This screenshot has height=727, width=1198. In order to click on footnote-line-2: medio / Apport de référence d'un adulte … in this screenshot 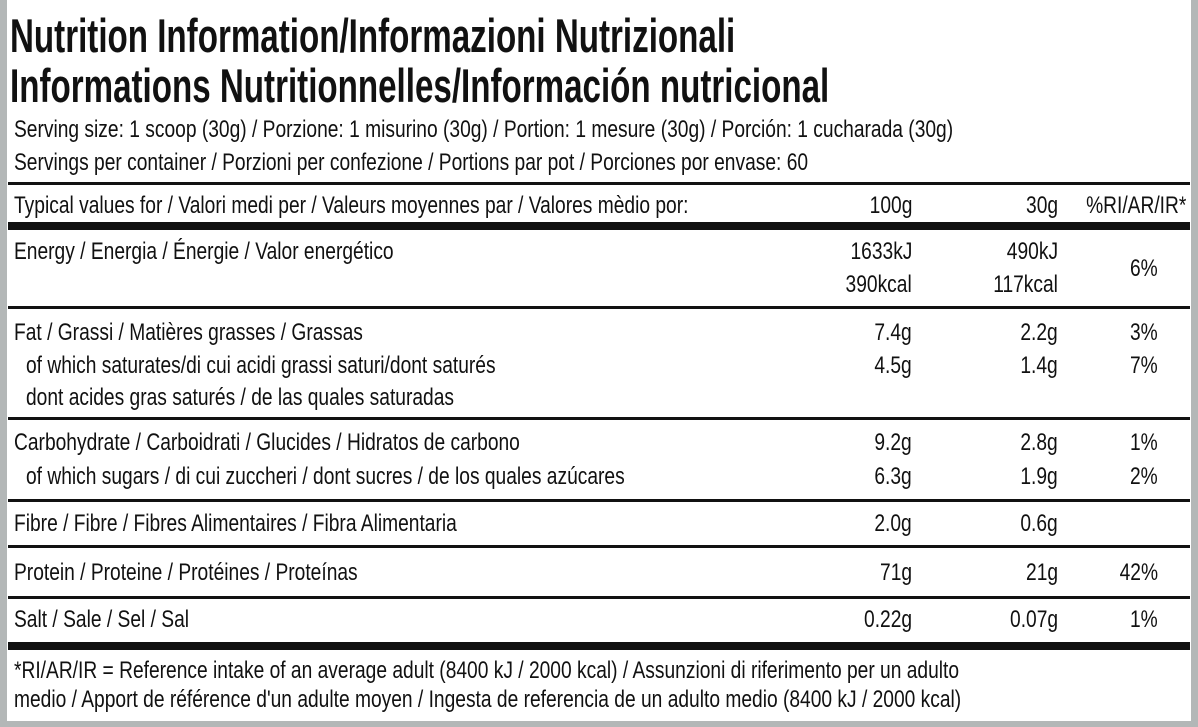, I will do `click(488, 699)`.